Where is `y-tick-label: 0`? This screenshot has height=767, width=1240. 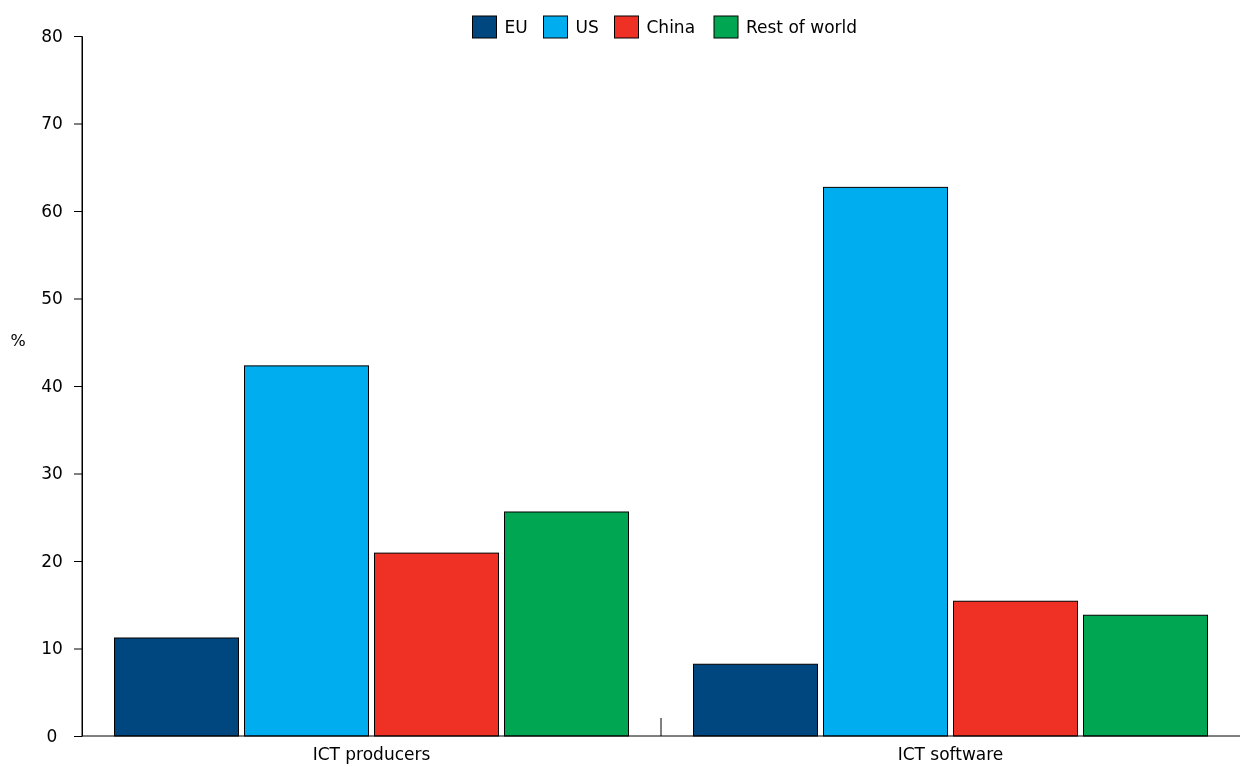
y-tick-label: 0 is located at coordinates (52, 735).